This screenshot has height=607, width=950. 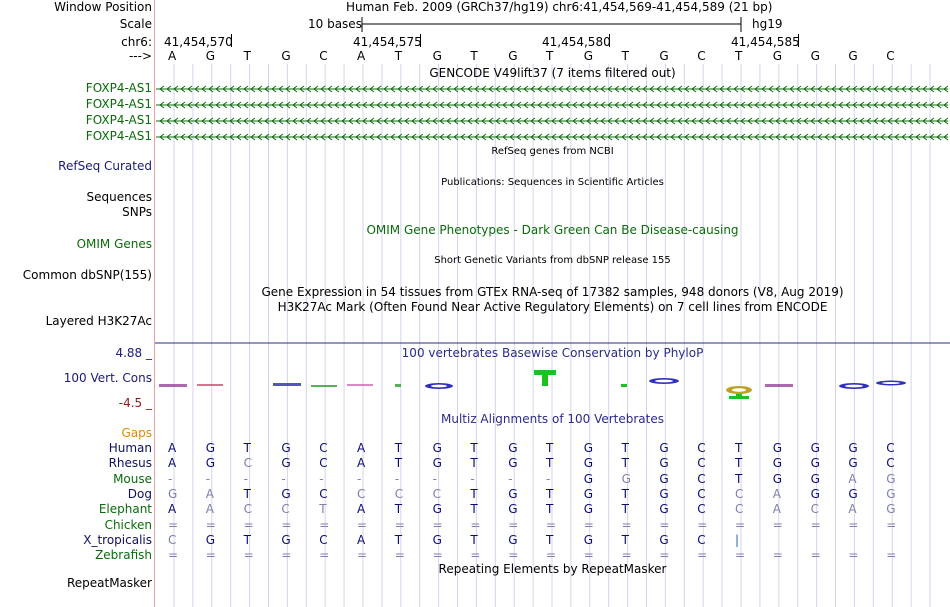 What do you see at coordinates (335, 24) in the screenshot?
I see `scale-text: 10 bases` at bounding box center [335, 24].